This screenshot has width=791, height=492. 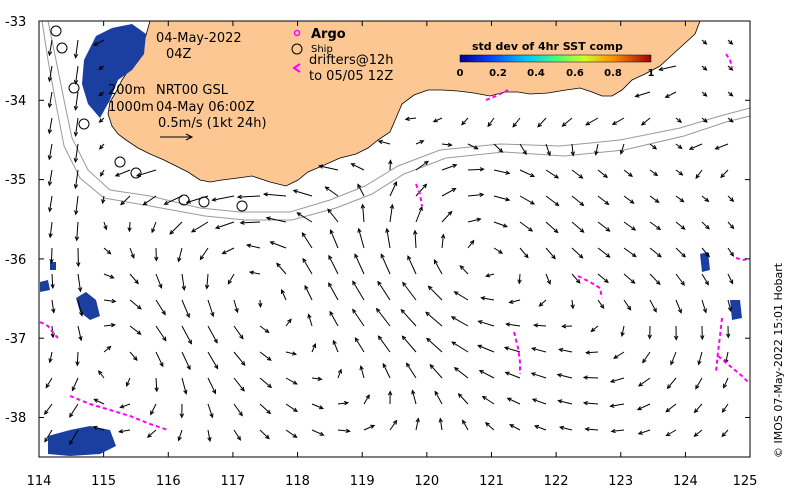 What do you see at coordinates (103, 481) in the screenshot?
I see `x-tick-label: 115` at bounding box center [103, 481].